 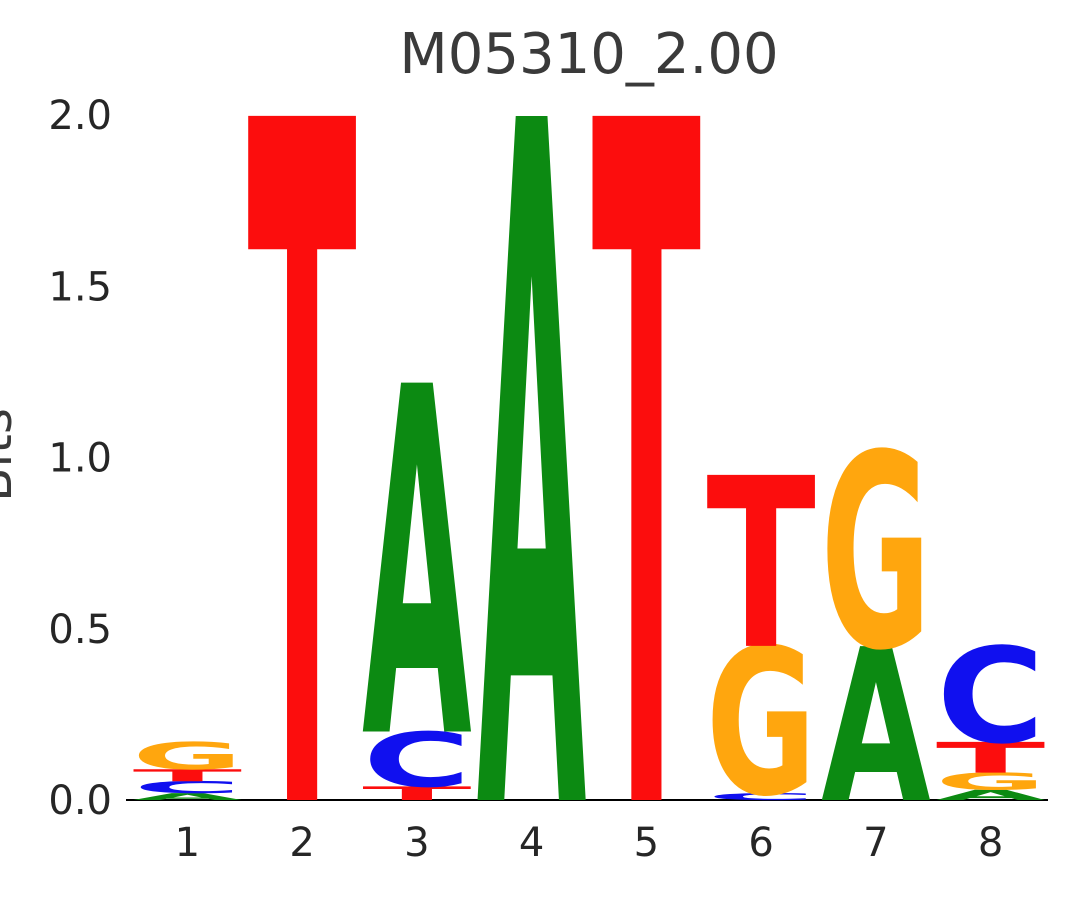 What do you see at coordinates (187, 843) in the screenshot?
I see `x-tick-label: 1` at bounding box center [187, 843].